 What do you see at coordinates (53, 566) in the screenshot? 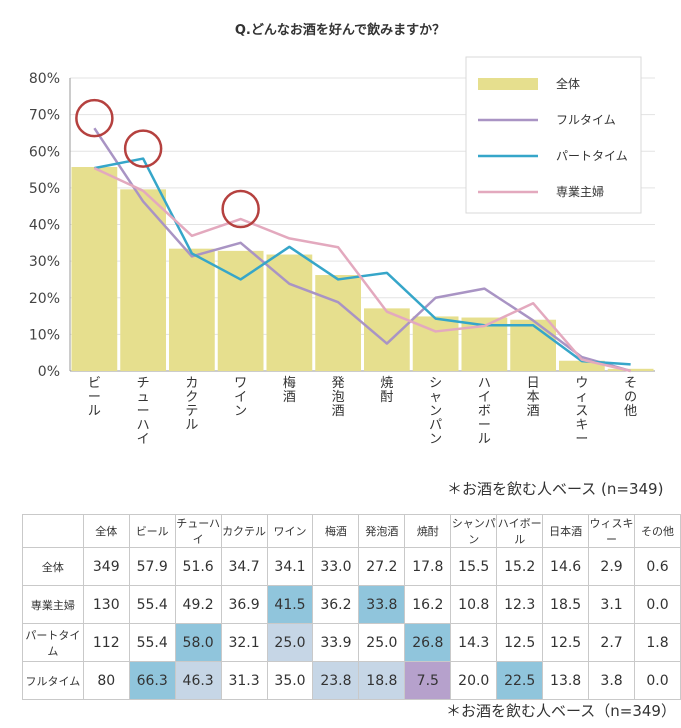
I see `table-row-label: 全体` at bounding box center [53, 566].